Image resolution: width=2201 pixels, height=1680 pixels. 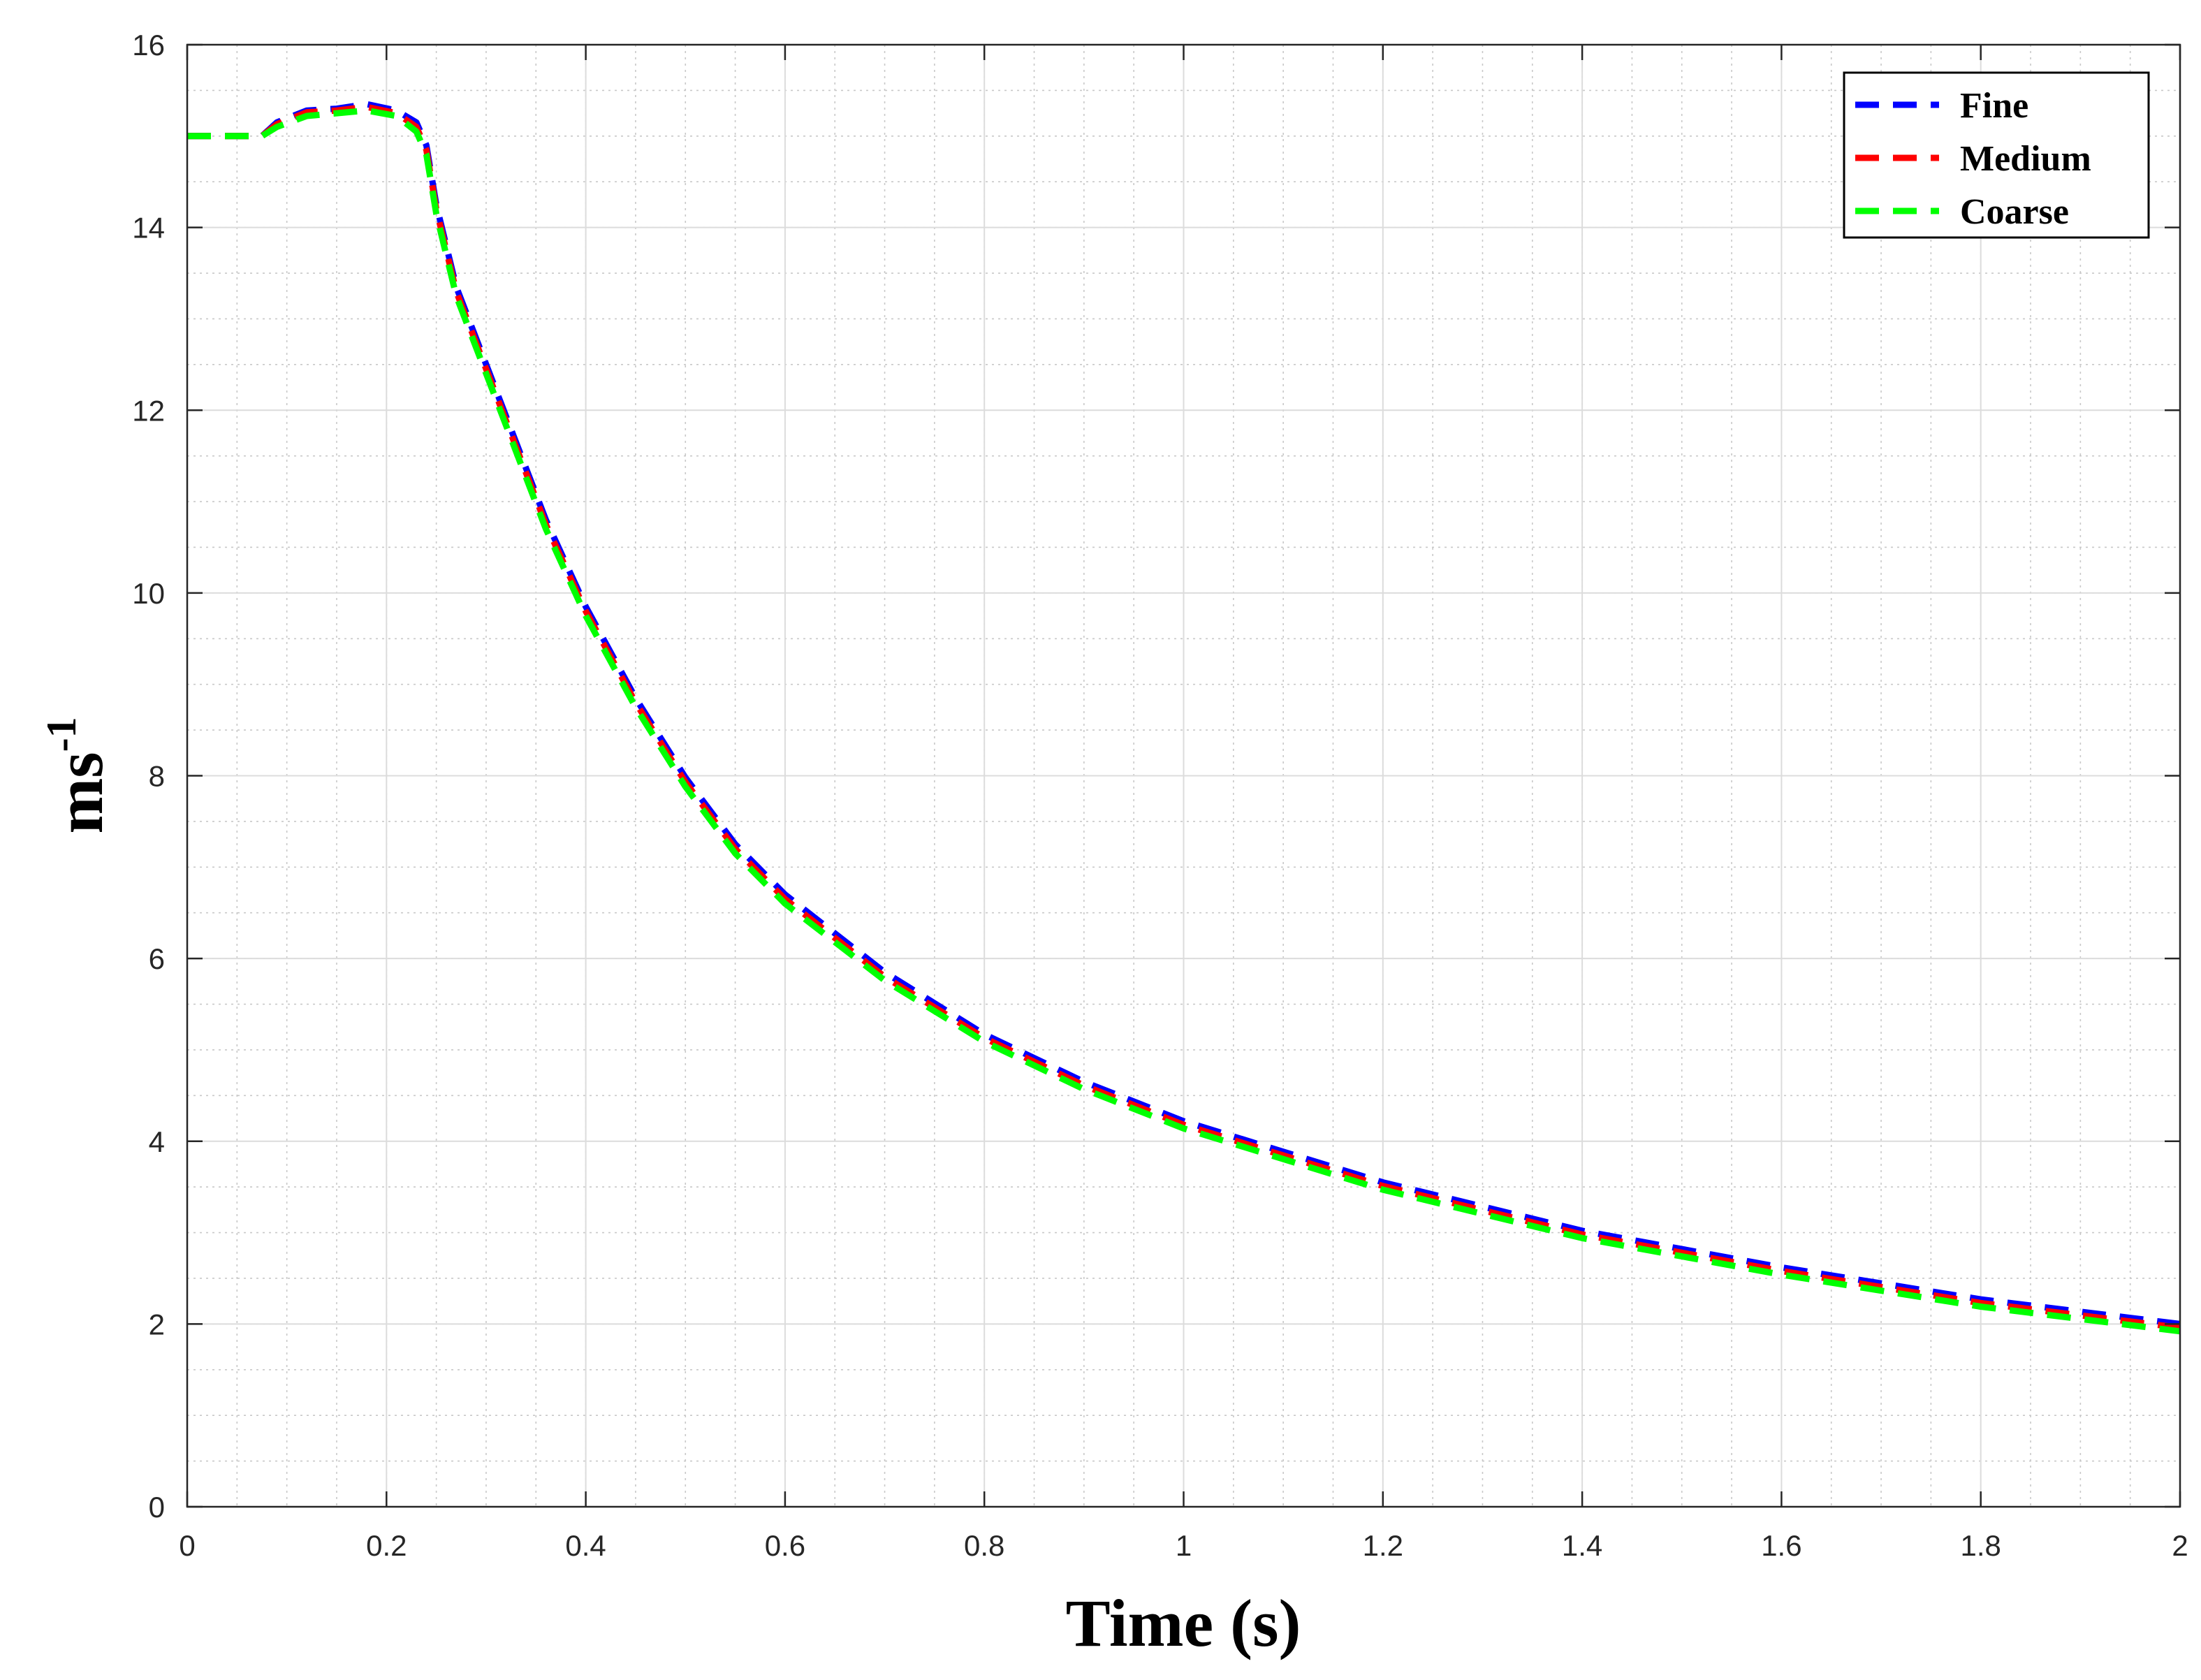 I want to click on y-axis-title-superscript: -1, so click(x=61, y=734).